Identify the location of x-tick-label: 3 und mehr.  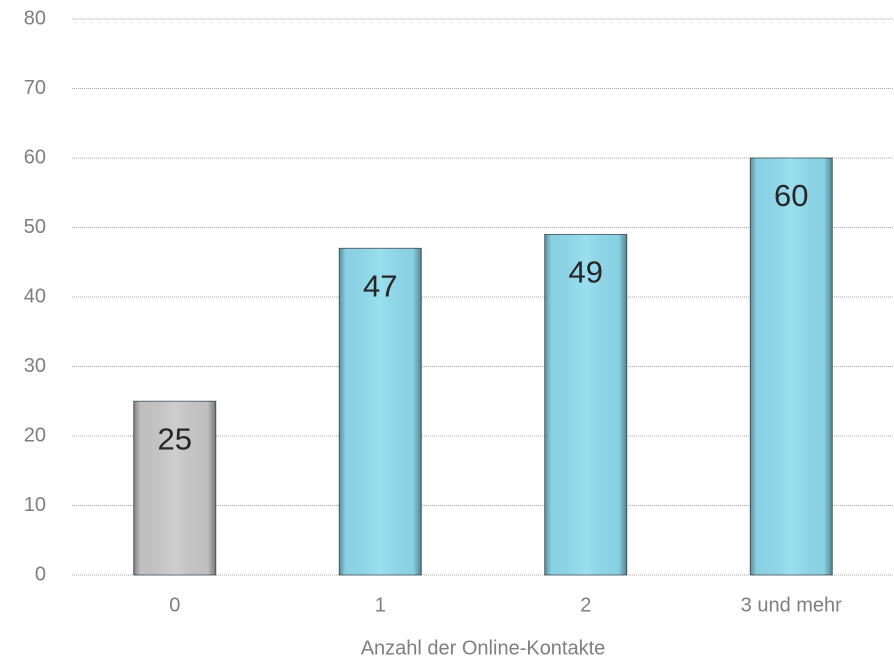
(792, 605).